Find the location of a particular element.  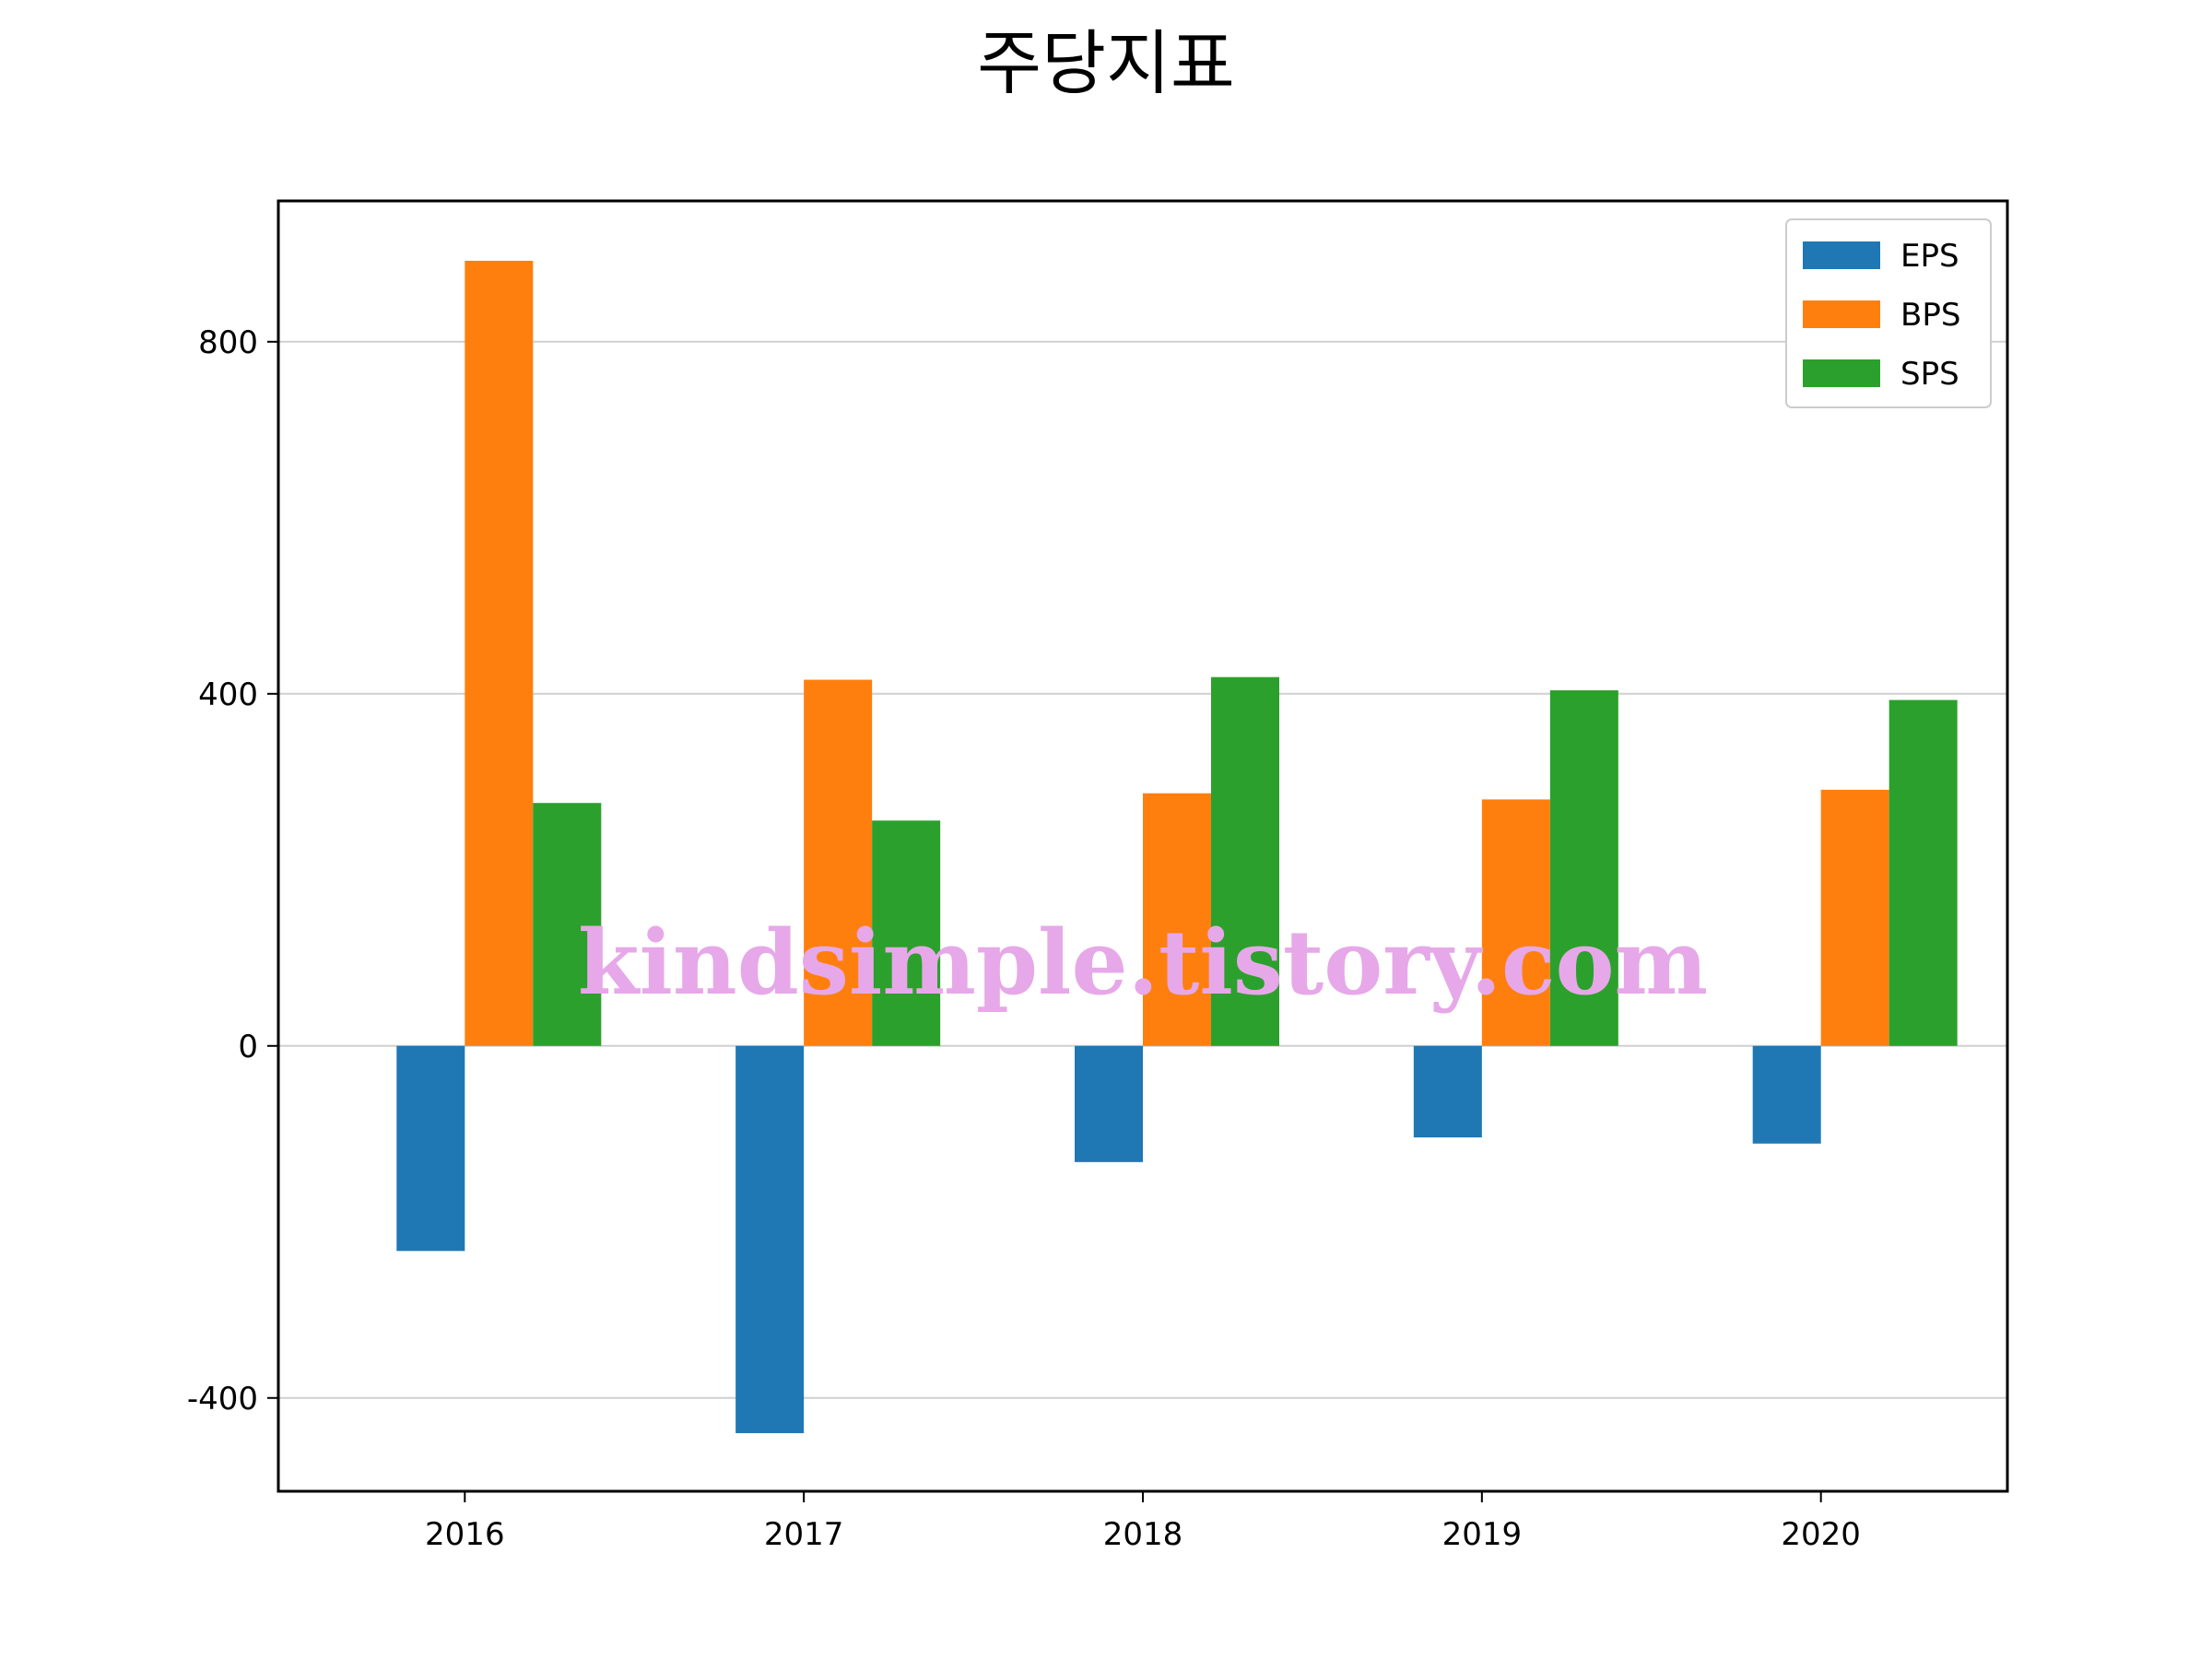

x-axis: 2016 2017 2018 2019 2020 is located at coordinates (1143, 1522).